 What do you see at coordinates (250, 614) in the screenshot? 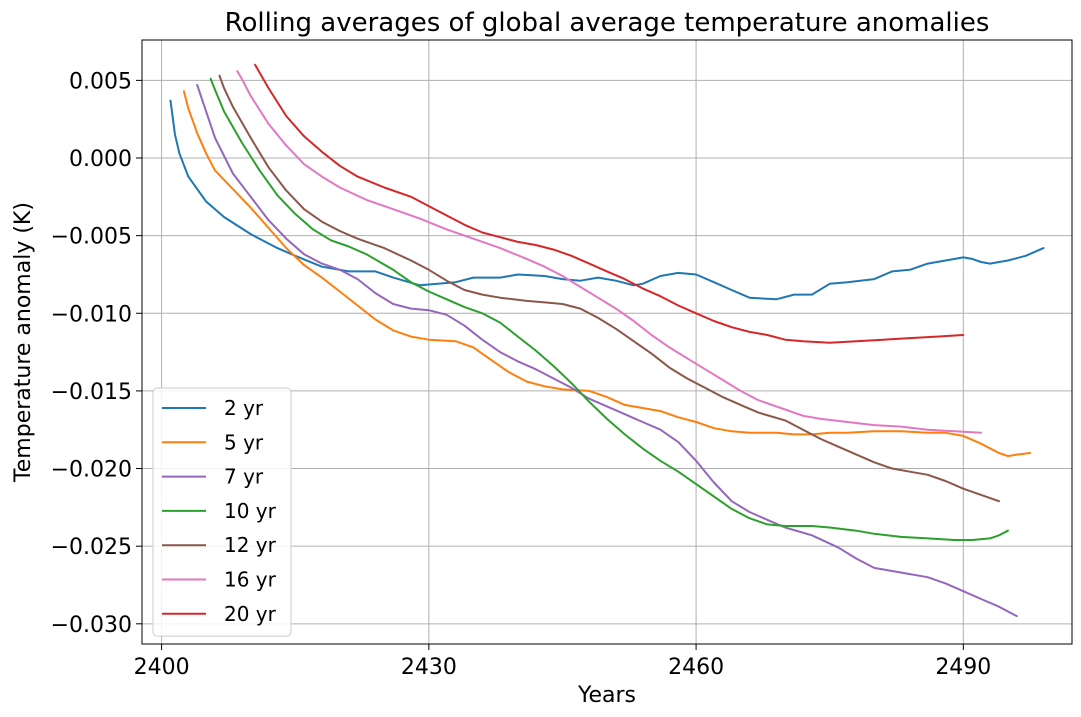
I see `legend-label: 20 yr` at bounding box center [250, 614].